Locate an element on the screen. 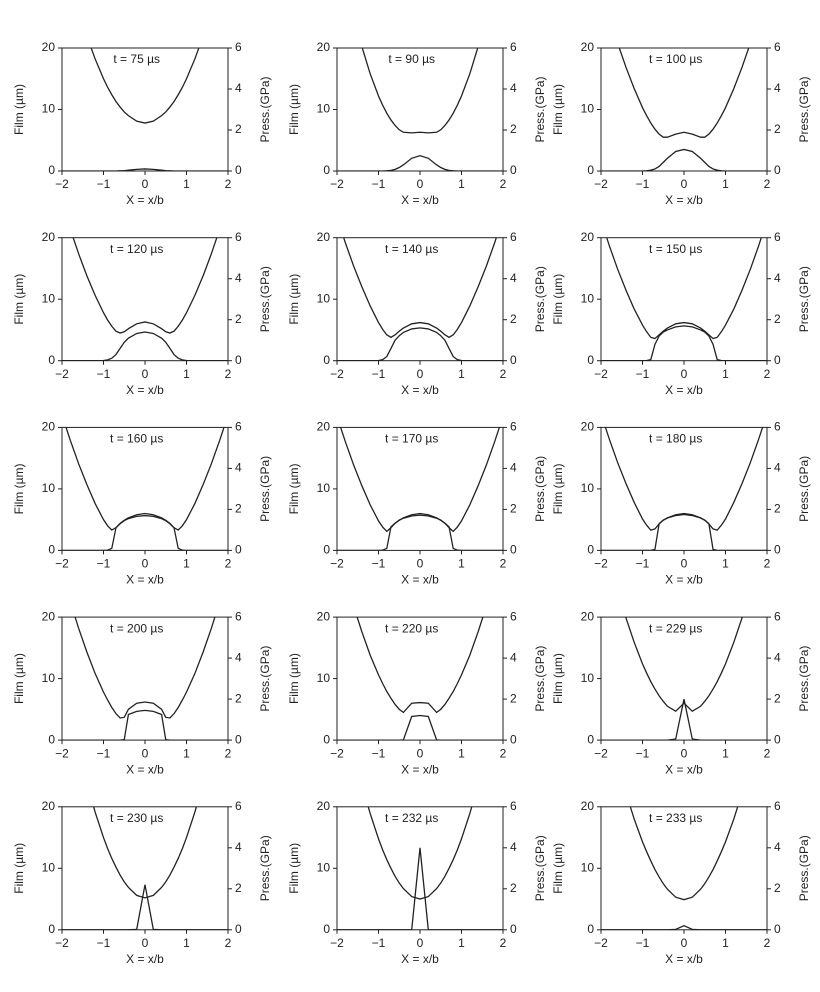  panel-title: t = 230 µs is located at coordinates (136, 818).